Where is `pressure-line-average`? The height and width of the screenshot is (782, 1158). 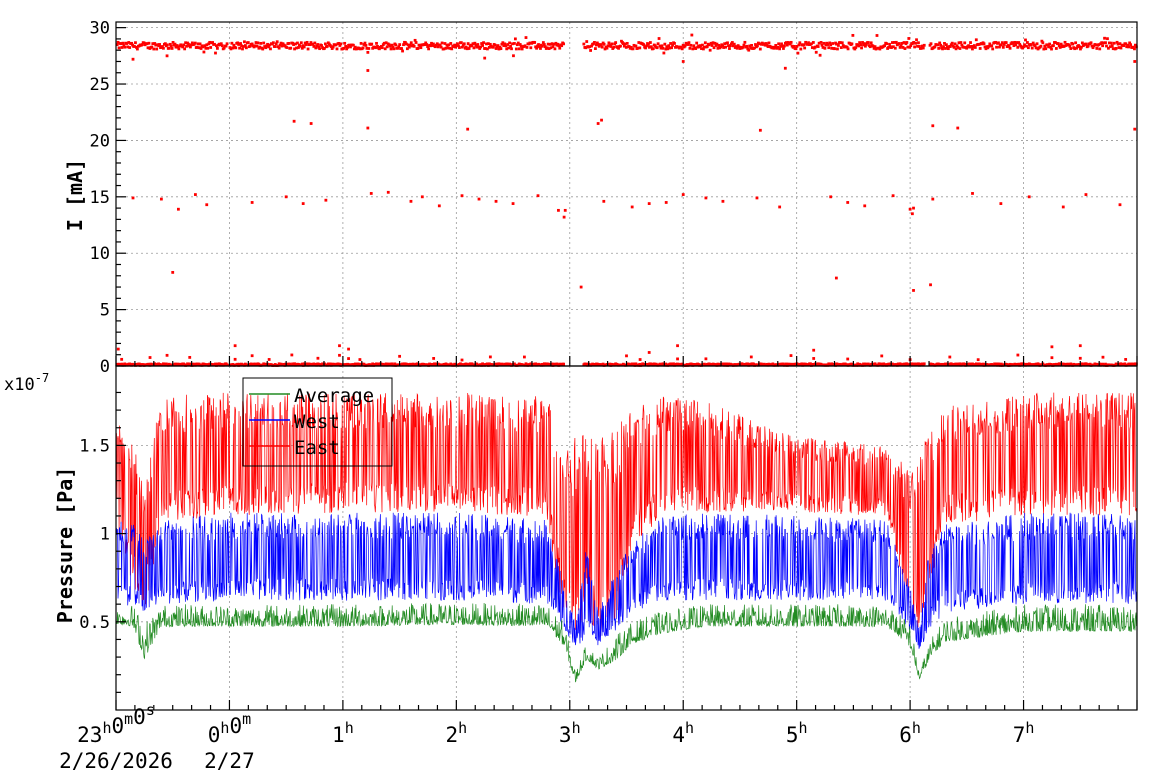
pressure-line-average is located at coordinates (626, 642).